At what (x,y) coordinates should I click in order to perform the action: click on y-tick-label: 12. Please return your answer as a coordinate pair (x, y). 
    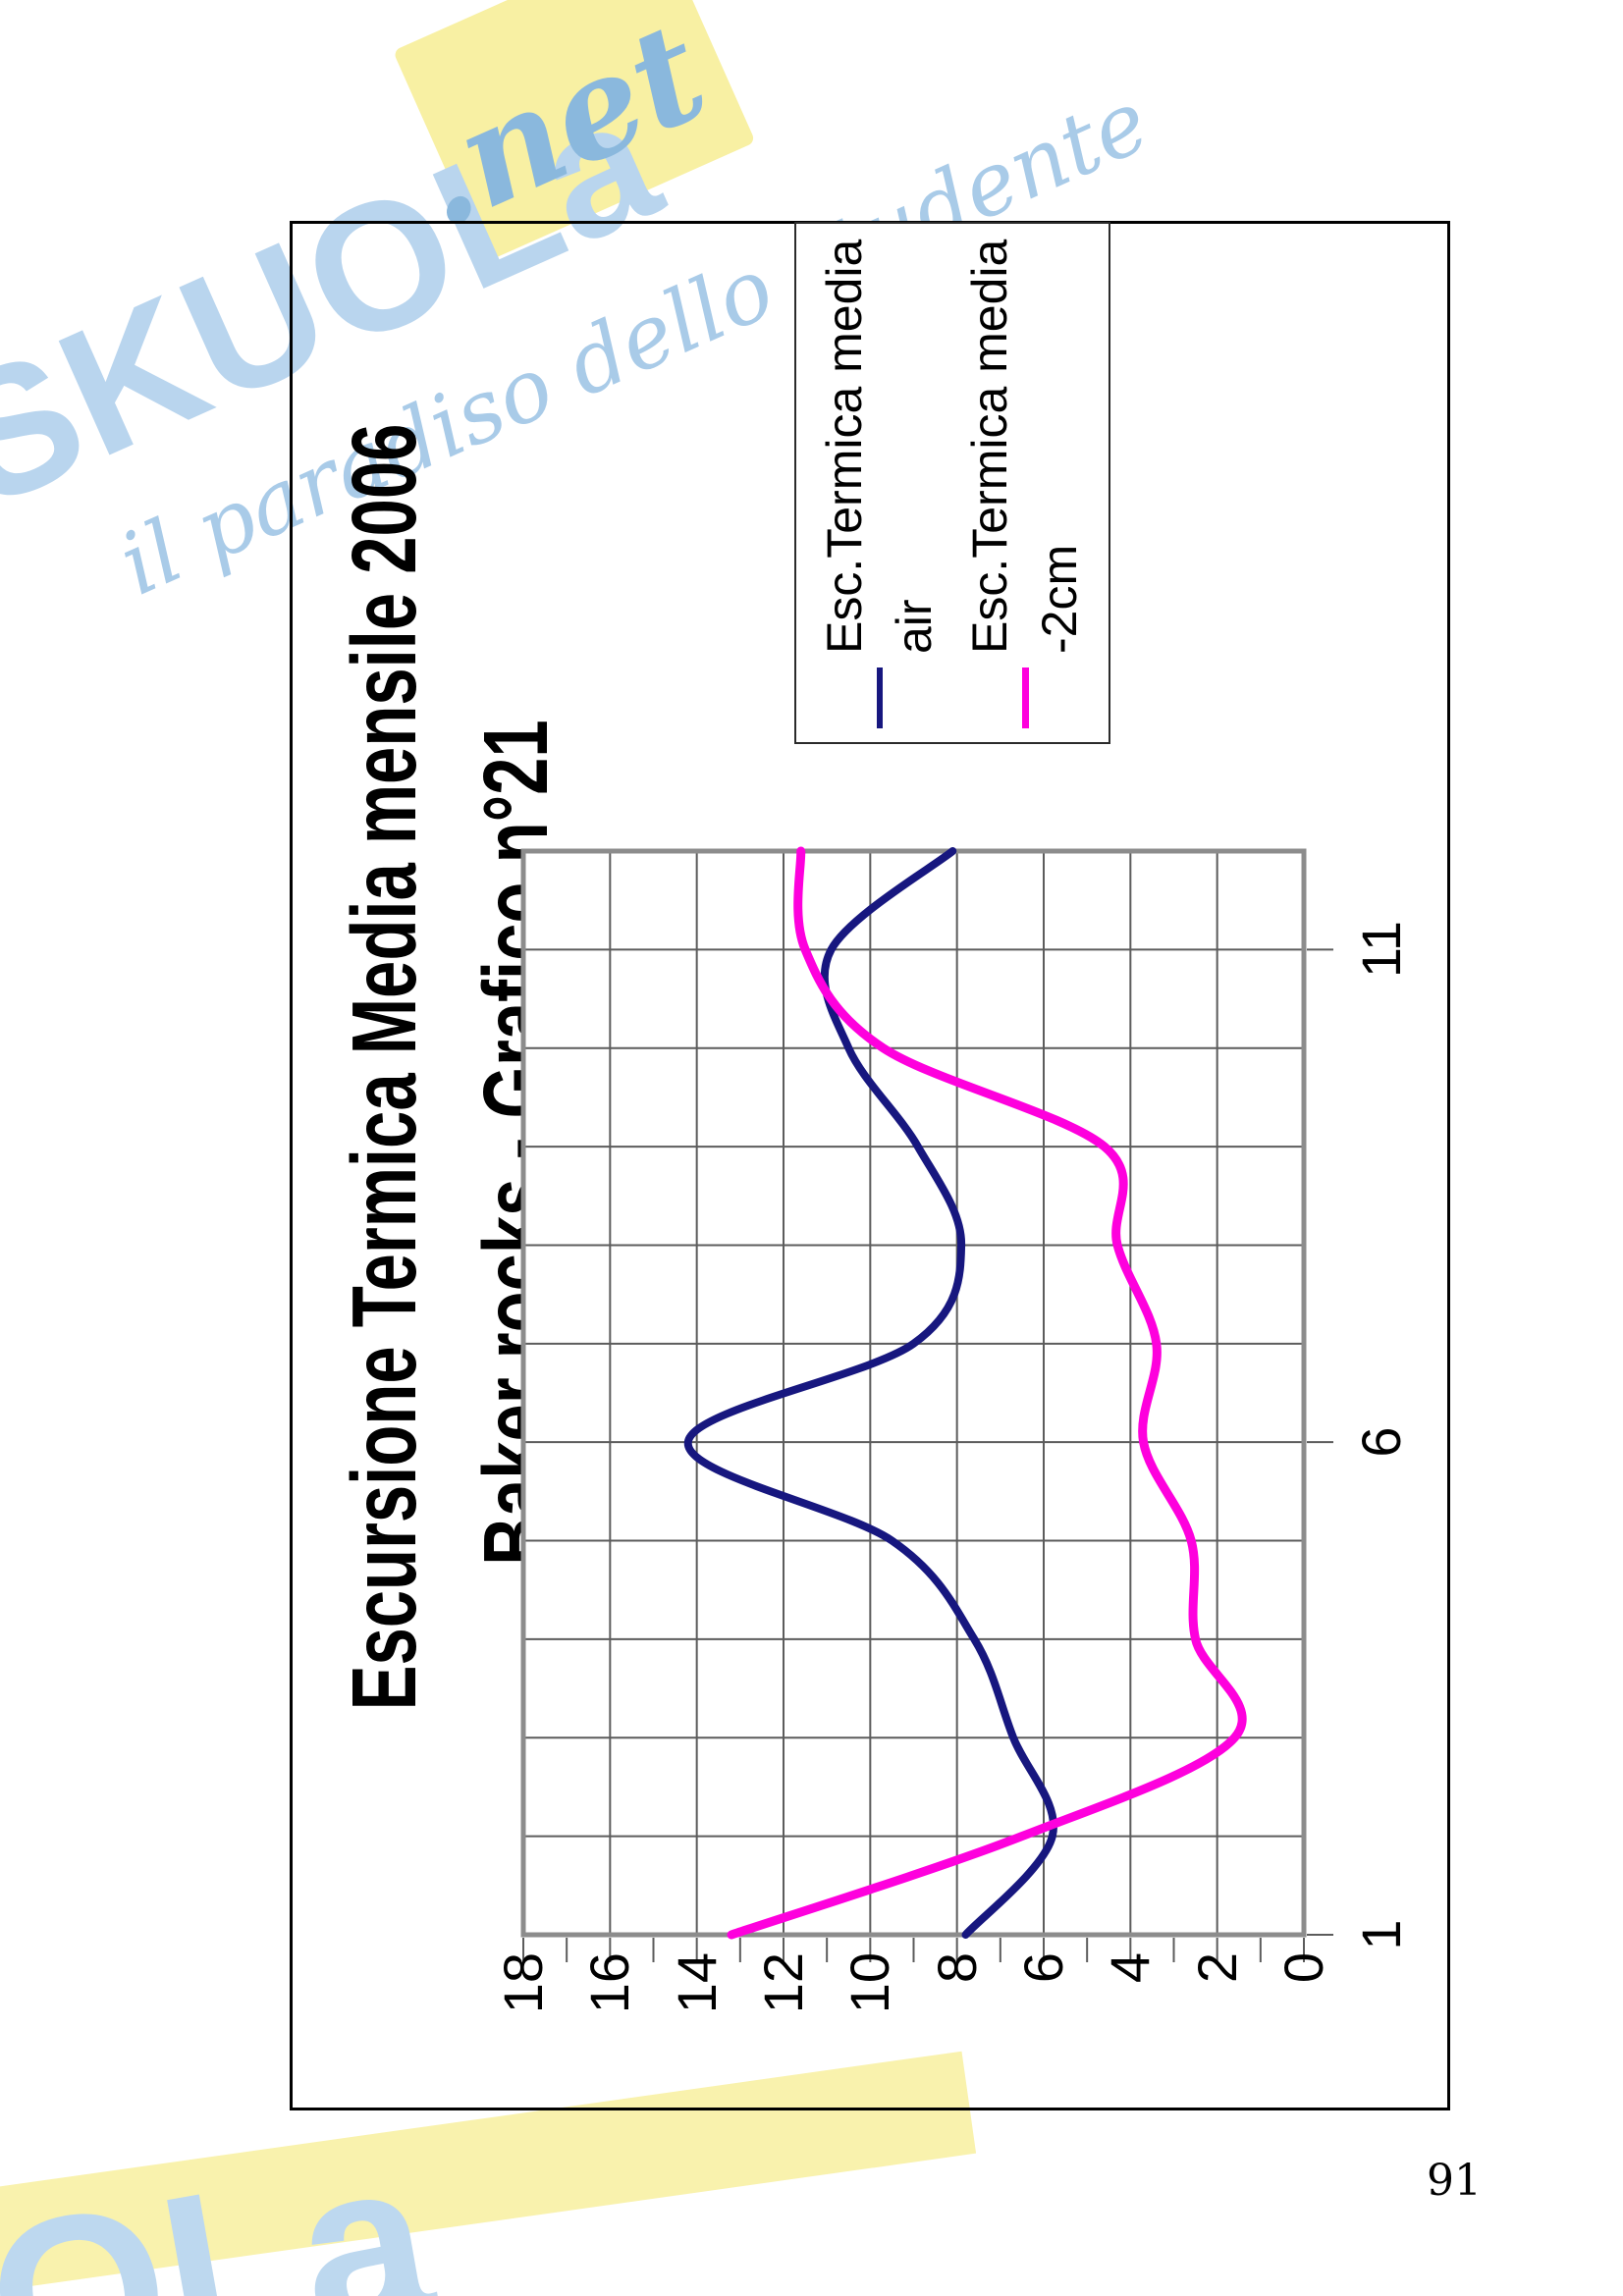
    Looking at the image, I should click on (783, 1983).